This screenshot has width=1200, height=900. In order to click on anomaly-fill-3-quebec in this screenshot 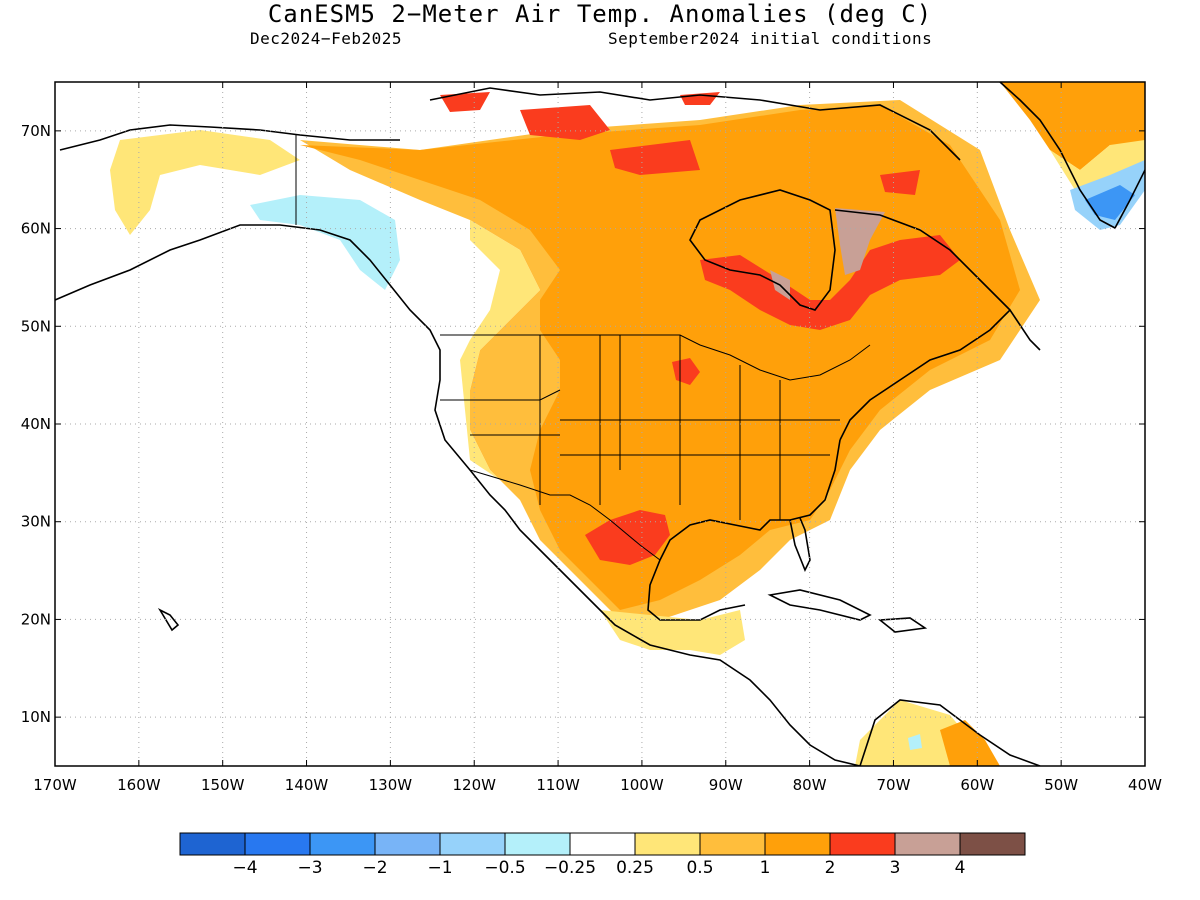, I will do `click(827, 254)`.